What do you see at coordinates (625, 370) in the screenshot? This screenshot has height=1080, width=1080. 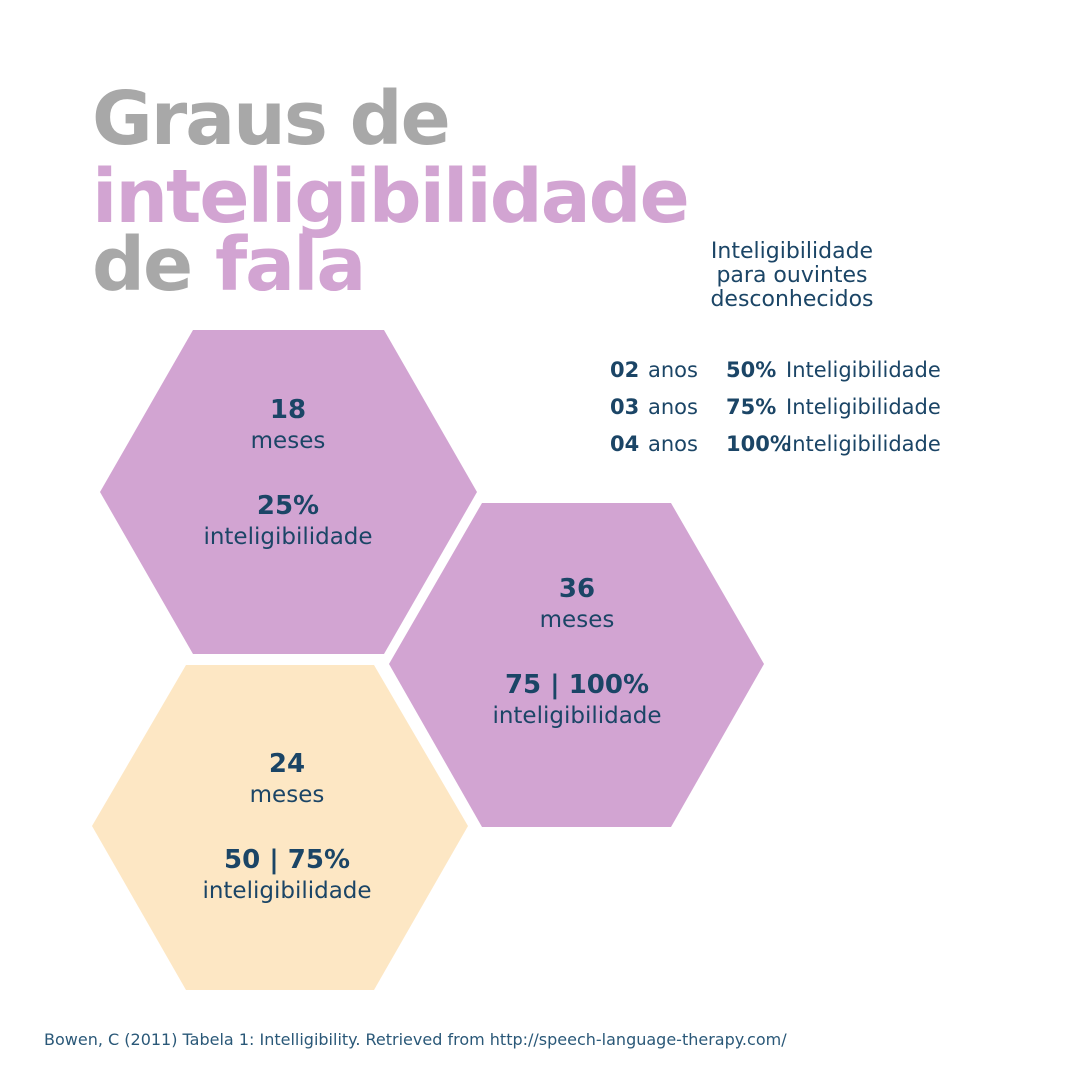 I see `legend-row-num: 02` at bounding box center [625, 370].